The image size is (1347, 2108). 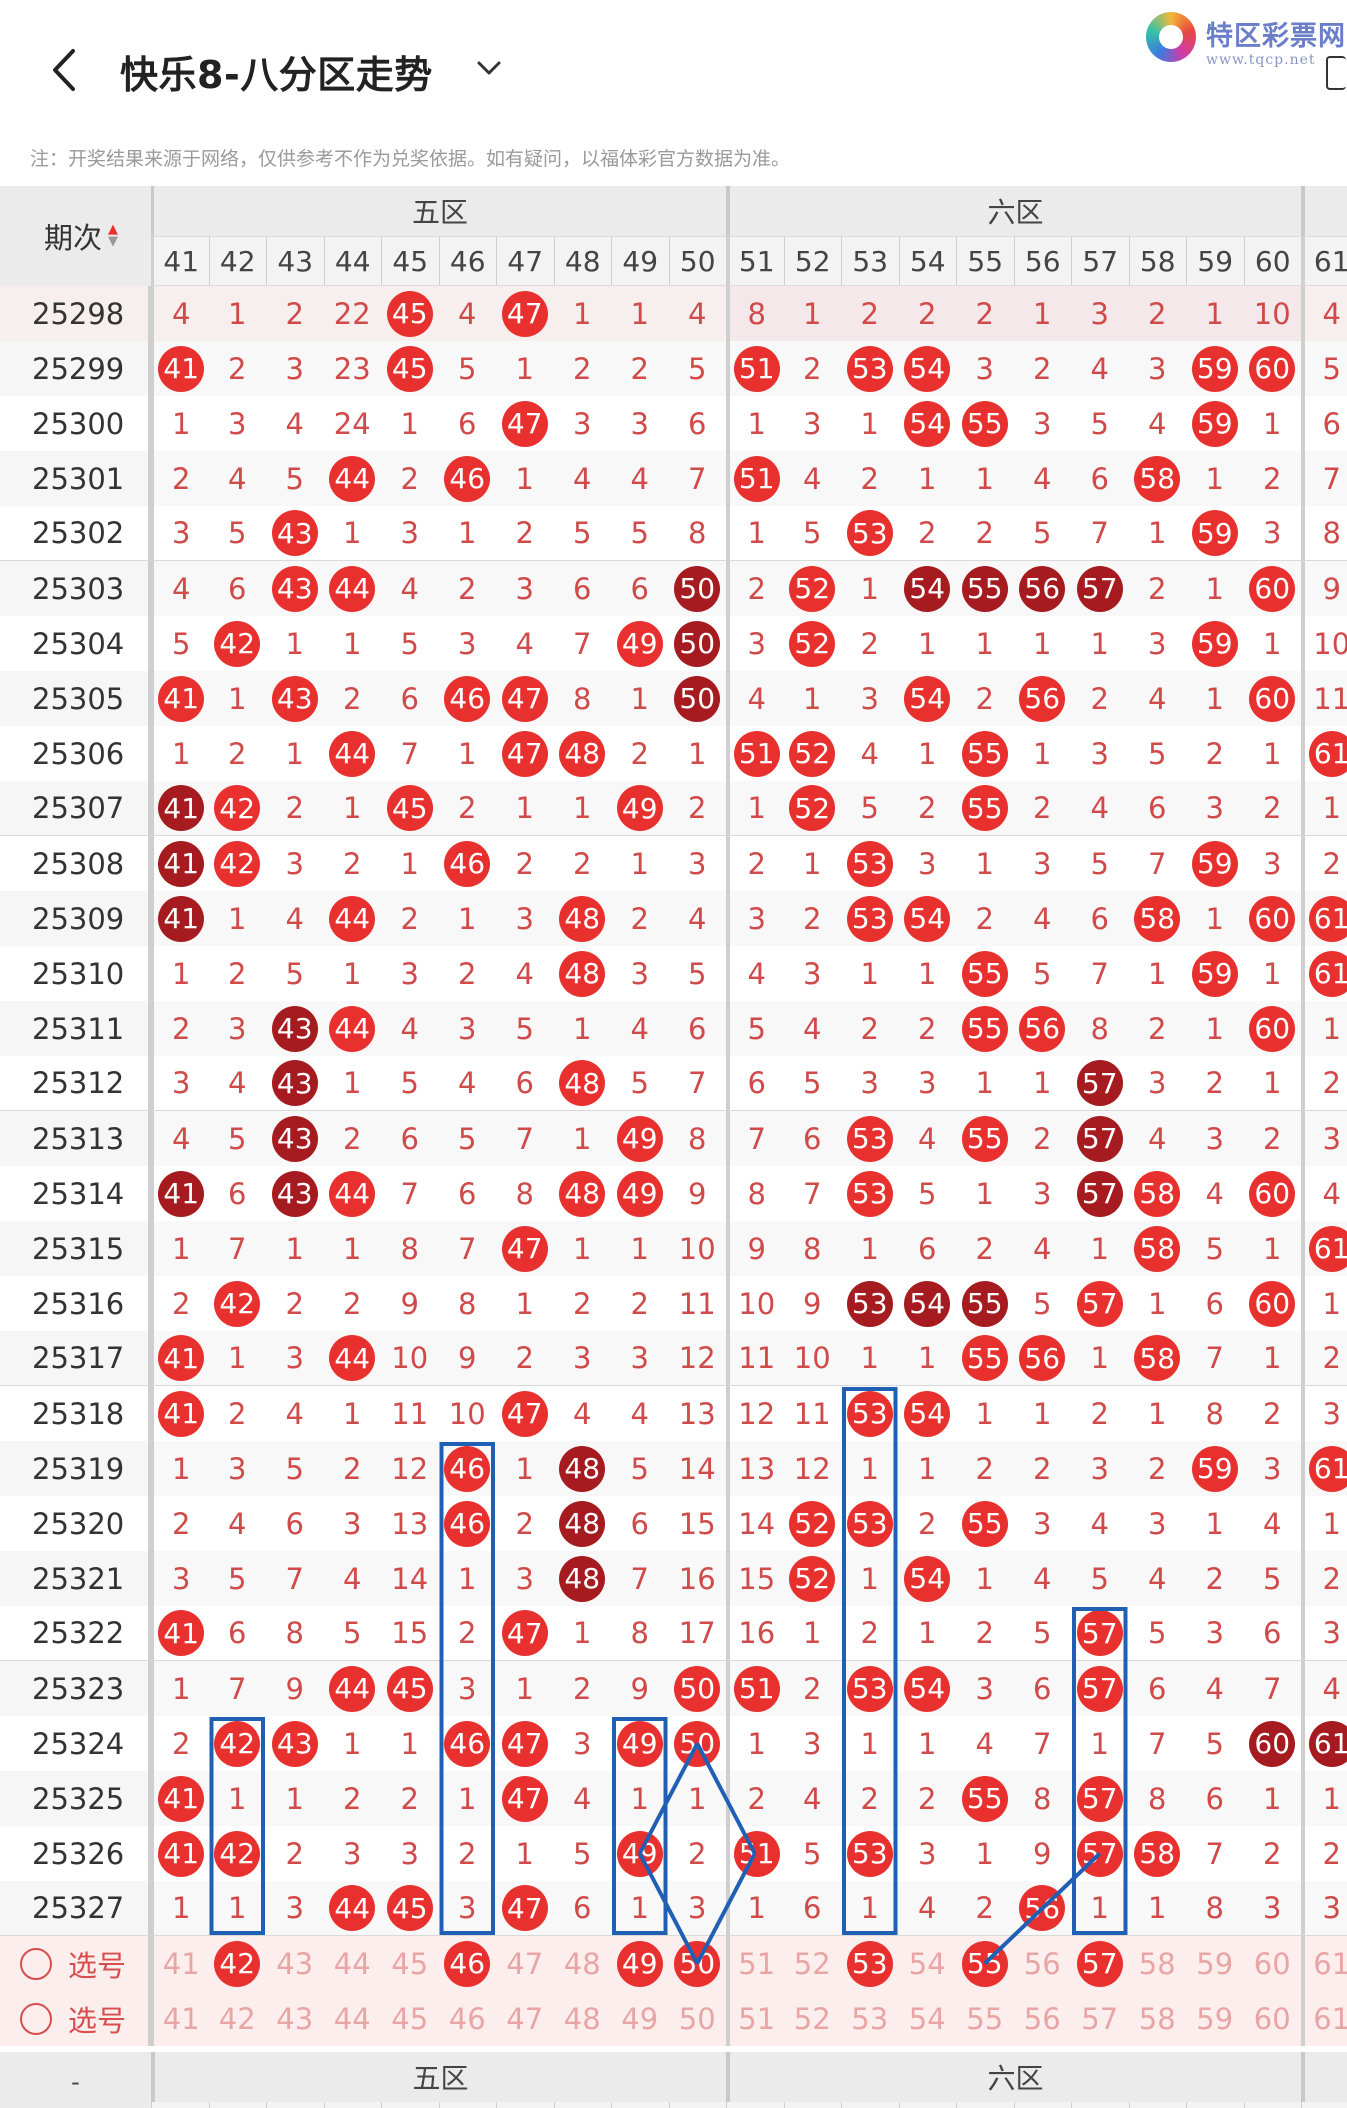 What do you see at coordinates (525, 313) in the screenshot?
I see `table-cell: 47` at bounding box center [525, 313].